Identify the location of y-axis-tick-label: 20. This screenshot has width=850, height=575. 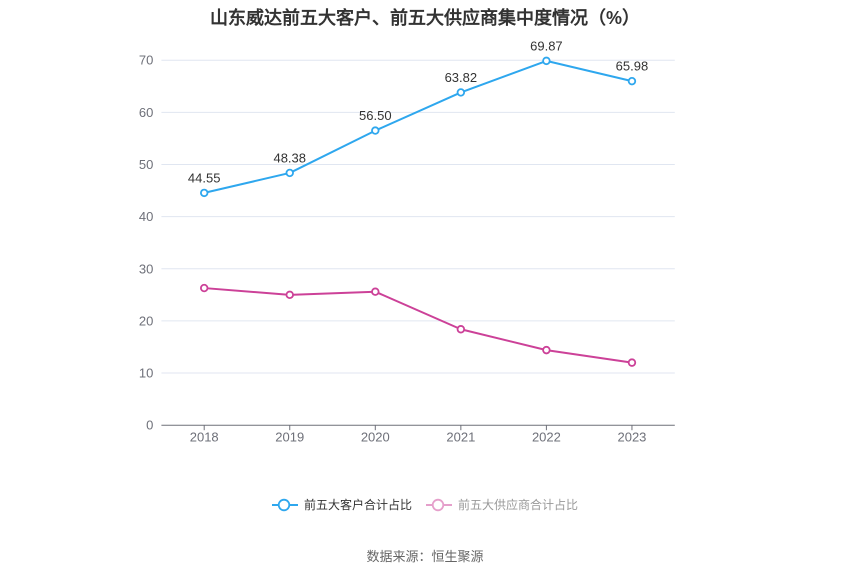
(146, 320).